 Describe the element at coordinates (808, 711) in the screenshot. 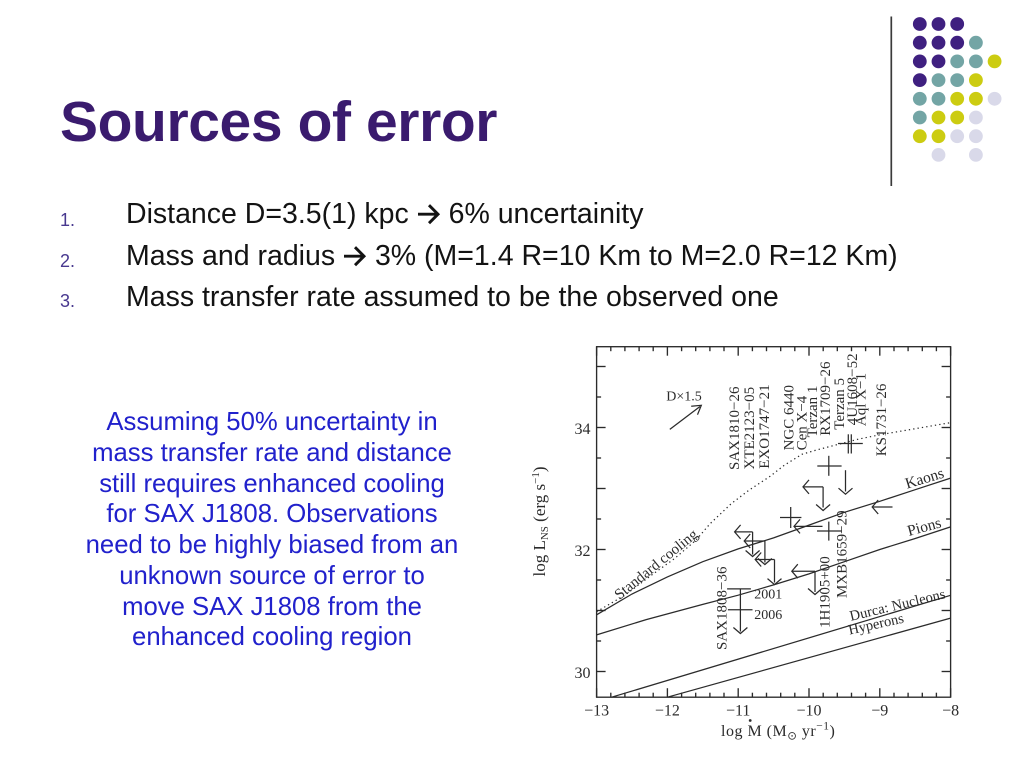

I see `svg-text: −10` at that location.